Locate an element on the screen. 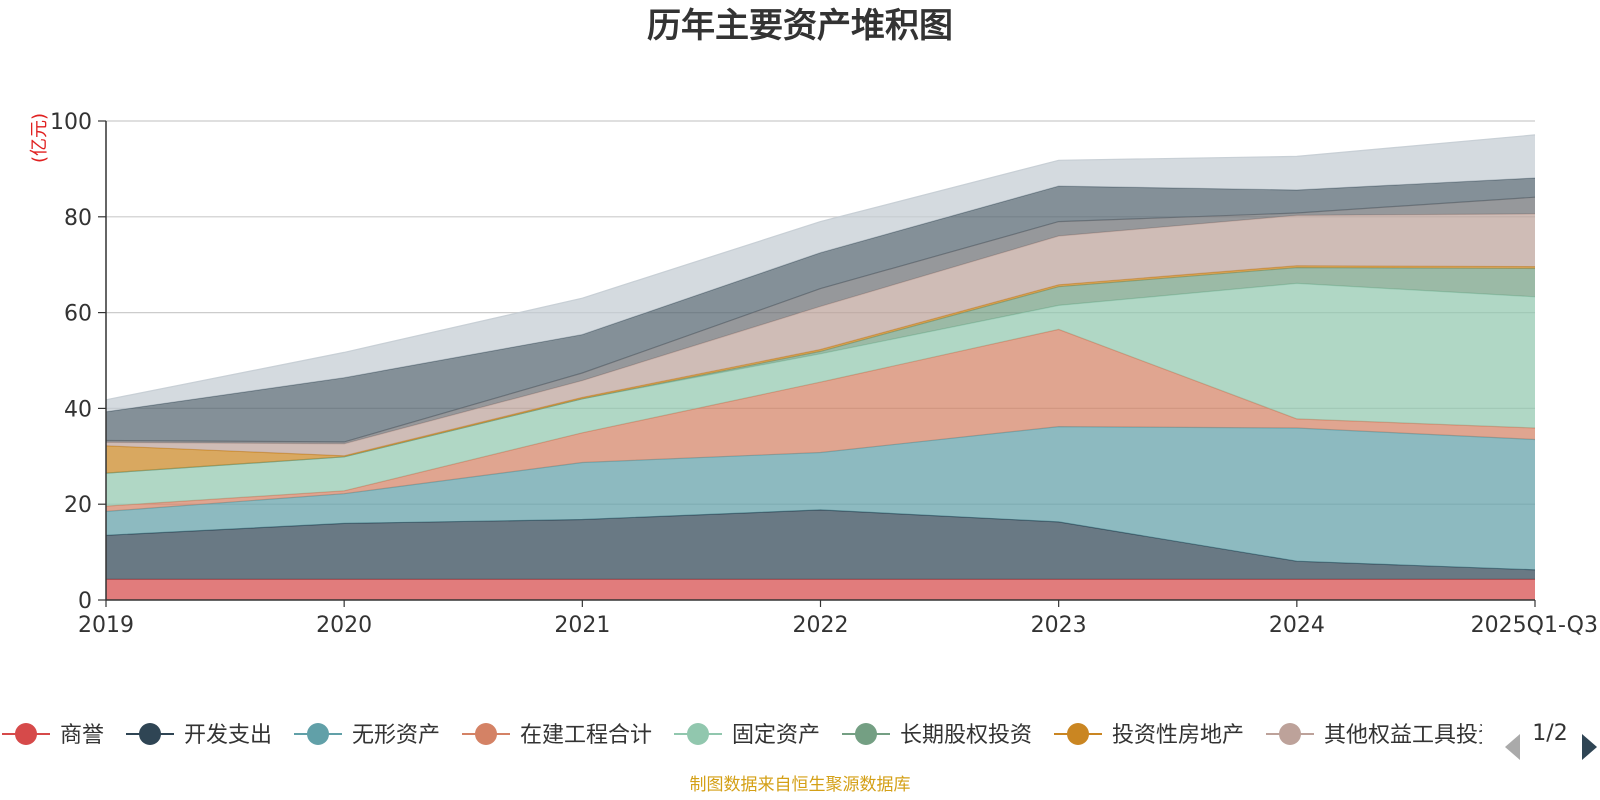 Image resolution: width=1600 pixels, height=800 pixels. legend-label: 长期股权投资 is located at coordinates (966, 735).